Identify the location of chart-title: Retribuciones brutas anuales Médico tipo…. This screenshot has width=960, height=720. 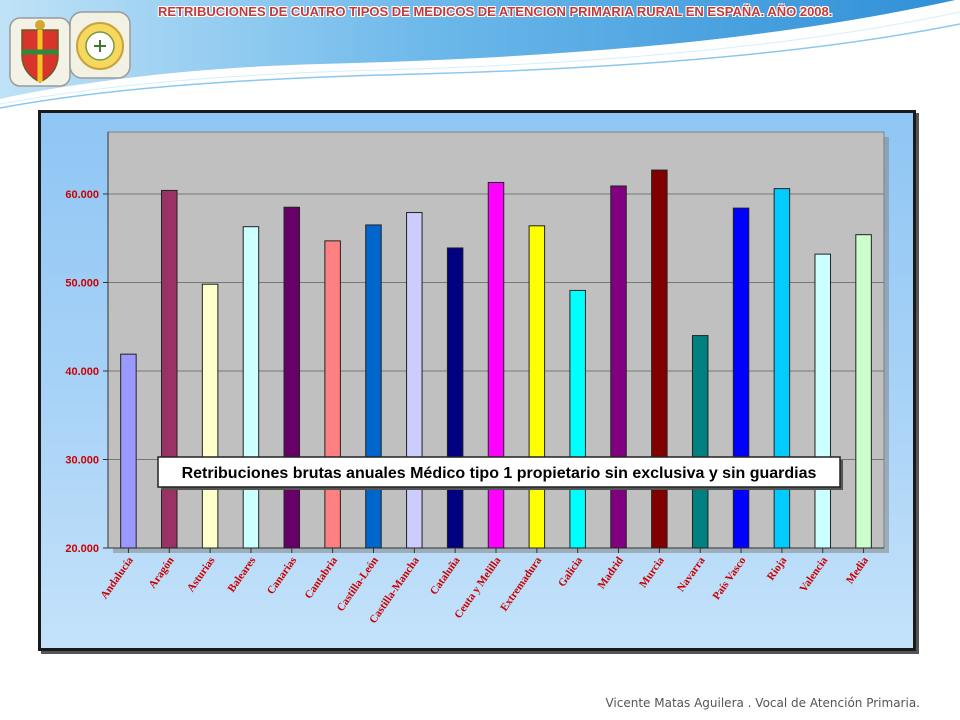
(499, 473).